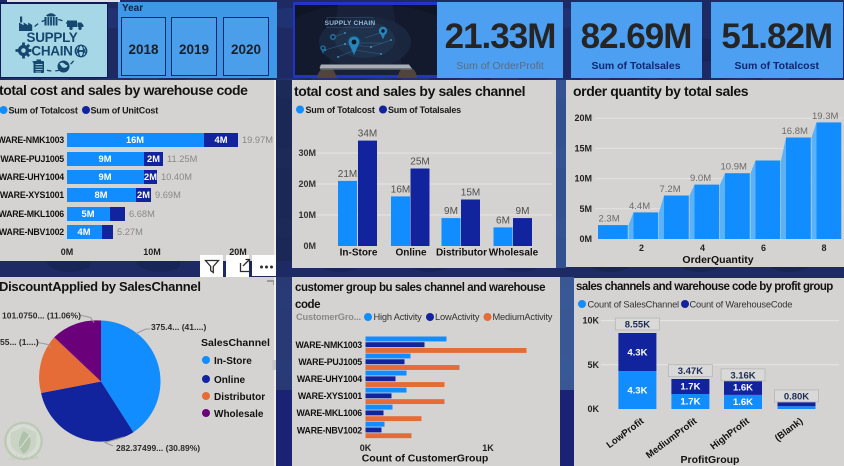 The image size is (844, 466). What do you see at coordinates (593, 365) in the screenshot?
I see `svg-text: 5K` at bounding box center [593, 365].